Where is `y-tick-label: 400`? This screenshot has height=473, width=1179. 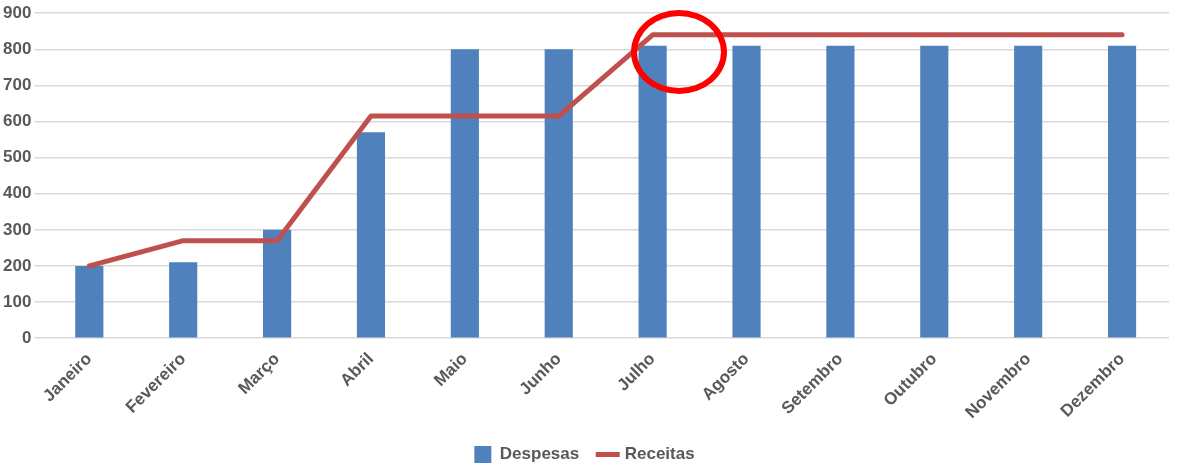 y-tick-label: 400 is located at coordinates (17, 193).